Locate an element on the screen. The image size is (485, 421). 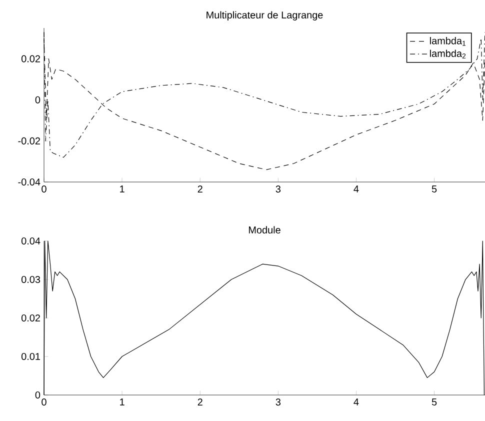
y-tick-label: 0.01 is located at coordinates (30, 356).